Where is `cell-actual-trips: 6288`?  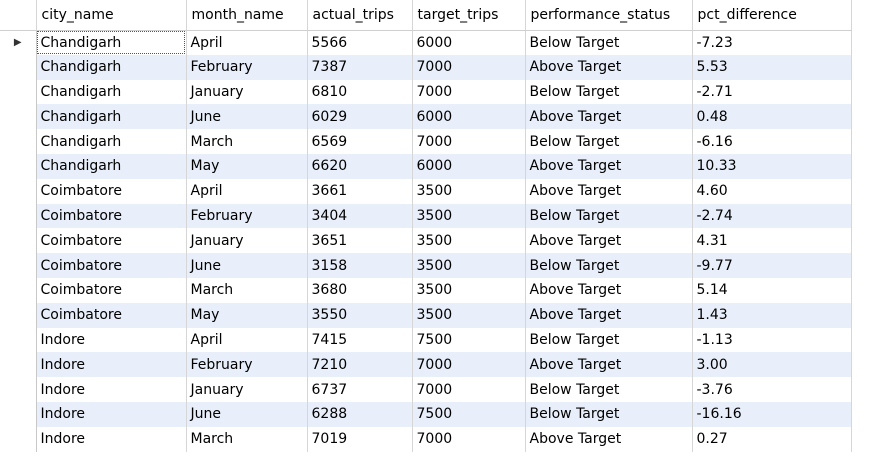 cell-actual-trips: 6288 is located at coordinates (360, 414).